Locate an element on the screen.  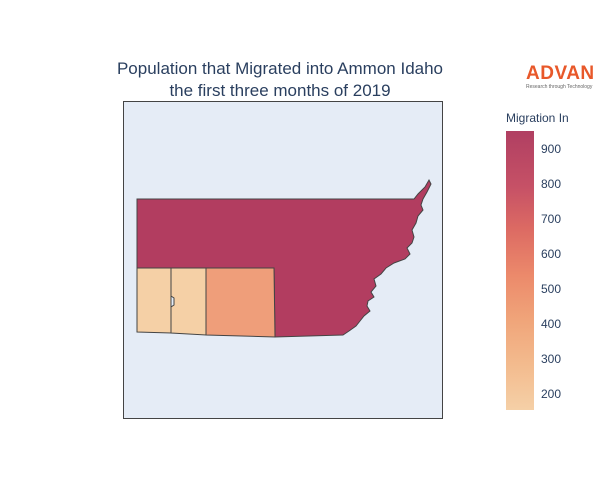
colorbar is located at coordinates (520, 270).